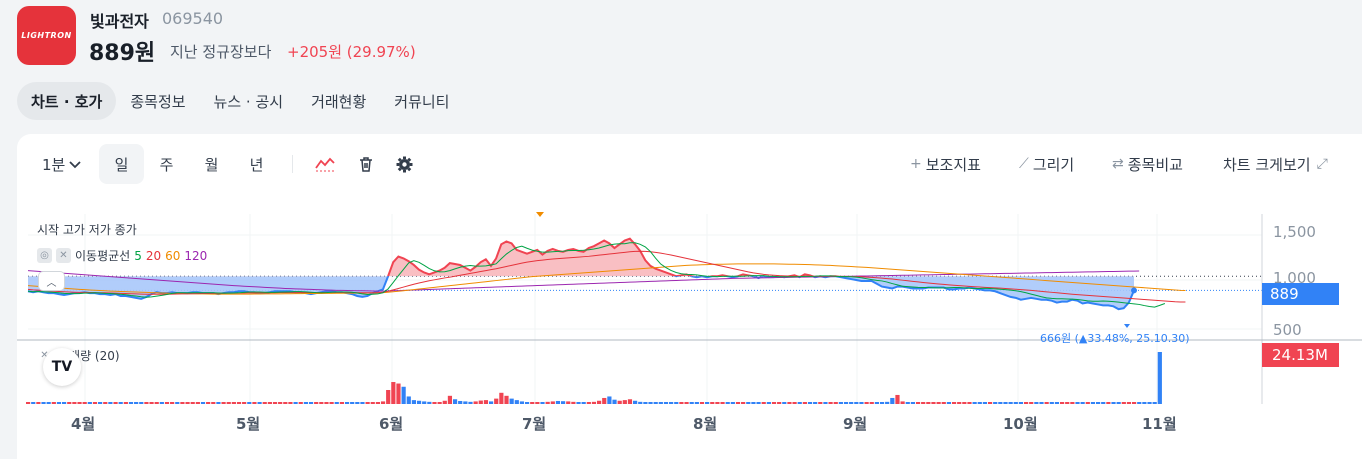  Describe the element at coordinates (1118, 164) in the screenshot. I see `swap-icon: ⇄` at that location.